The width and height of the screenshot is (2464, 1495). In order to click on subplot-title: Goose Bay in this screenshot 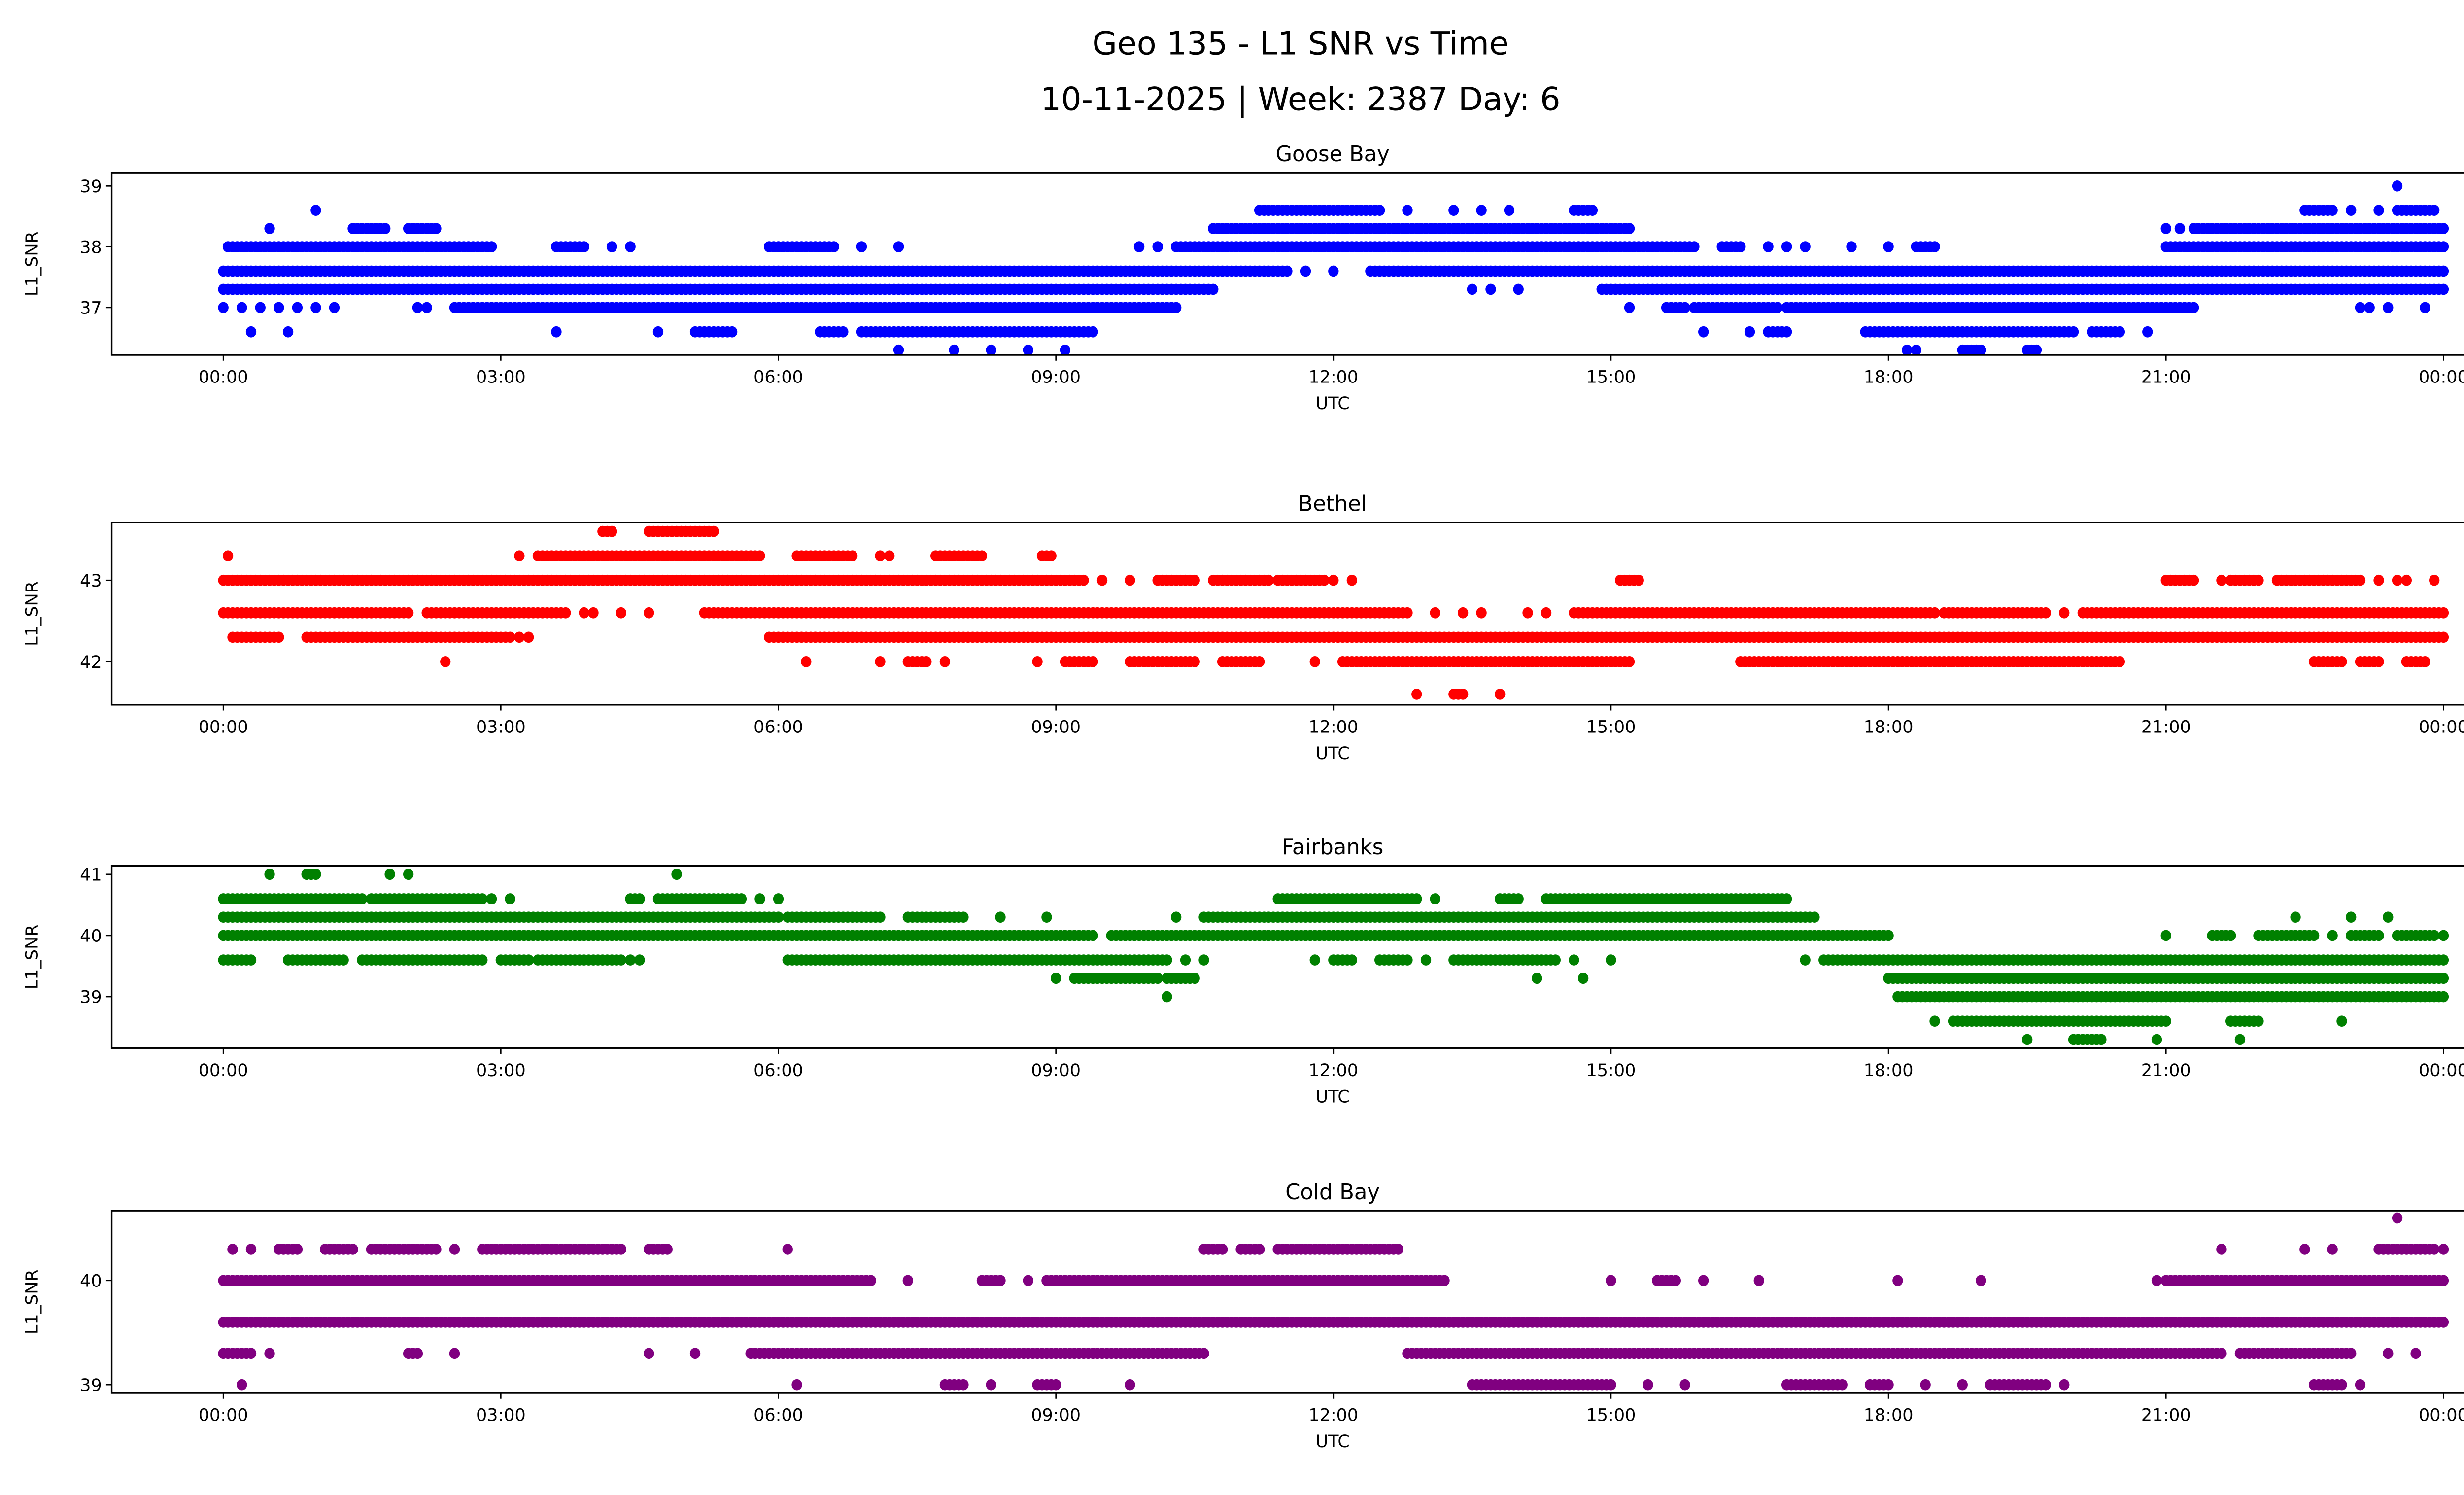, I will do `click(1332, 154)`.